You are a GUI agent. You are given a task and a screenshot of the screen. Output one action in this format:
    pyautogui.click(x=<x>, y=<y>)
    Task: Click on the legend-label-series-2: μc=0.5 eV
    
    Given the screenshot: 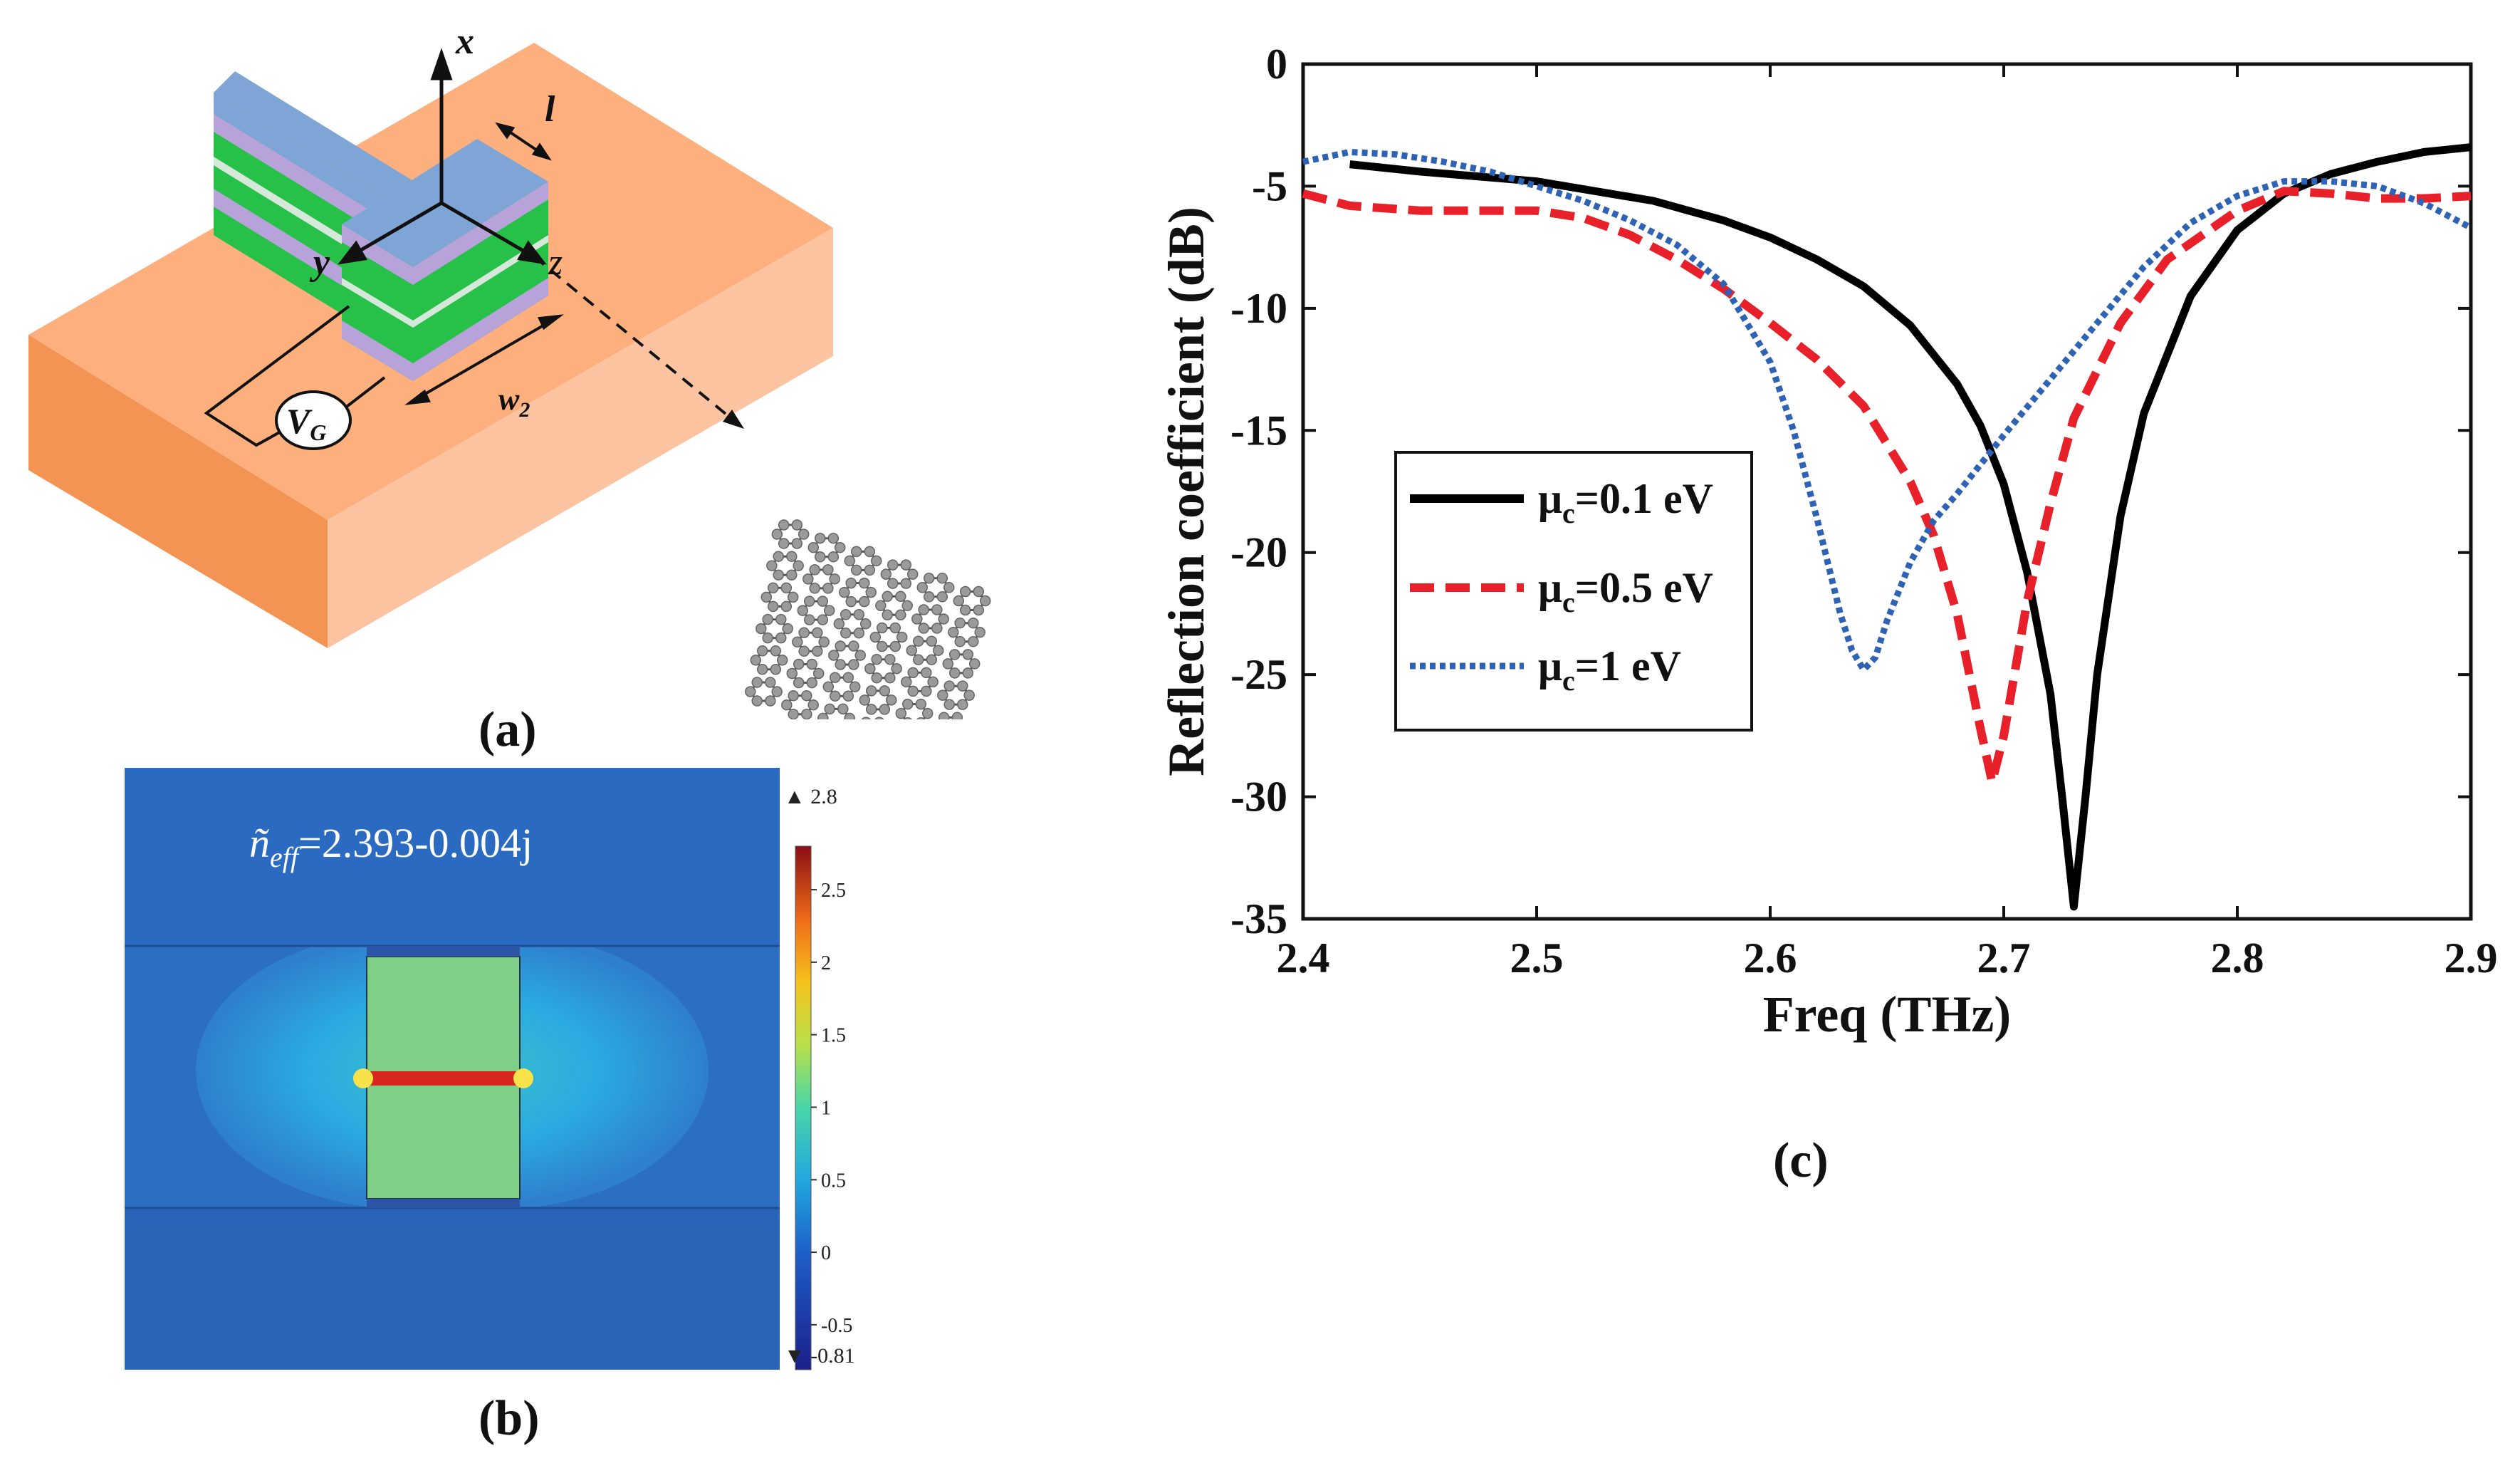 What is the action you would take?
    pyautogui.click(x=1625, y=591)
    